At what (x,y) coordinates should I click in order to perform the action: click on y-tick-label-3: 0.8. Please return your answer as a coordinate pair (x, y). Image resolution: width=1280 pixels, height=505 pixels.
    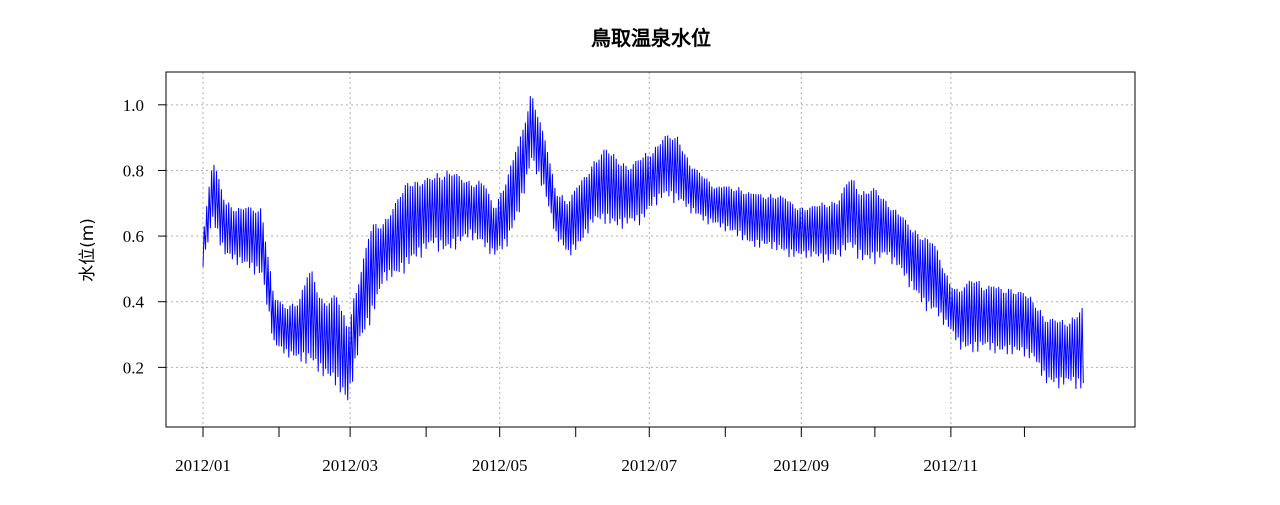
    Looking at the image, I should click on (133, 170).